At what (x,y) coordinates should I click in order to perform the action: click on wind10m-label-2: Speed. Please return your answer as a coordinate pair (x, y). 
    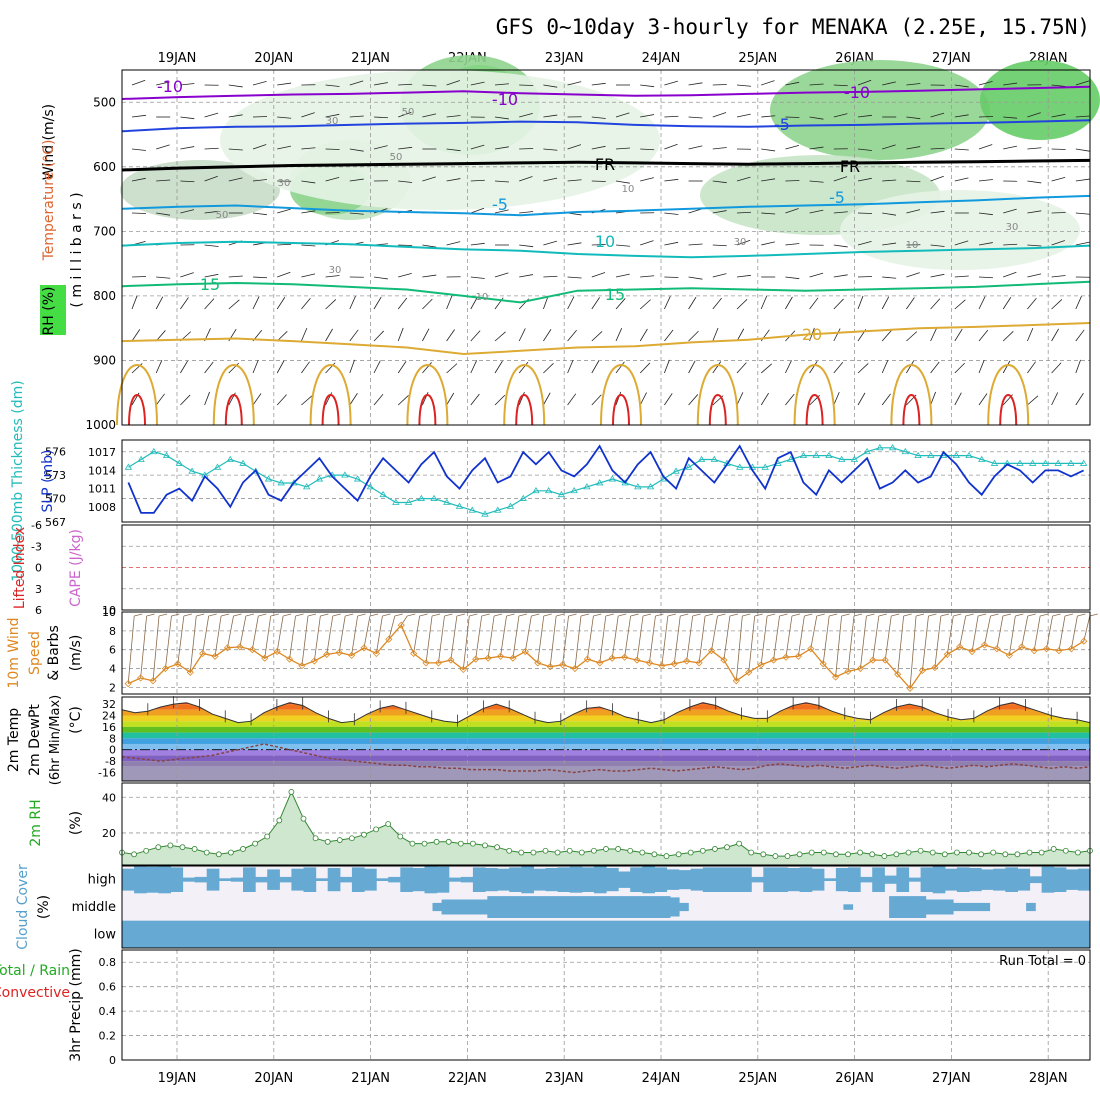
    Looking at the image, I should click on (35, 653).